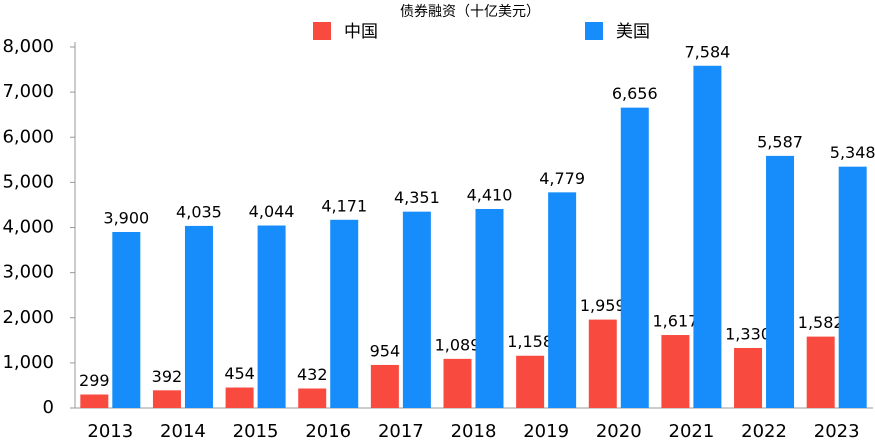 The width and height of the screenshot is (875, 441). What do you see at coordinates (28, 227) in the screenshot?
I see `y-tick-label: 4,000` at bounding box center [28, 227].